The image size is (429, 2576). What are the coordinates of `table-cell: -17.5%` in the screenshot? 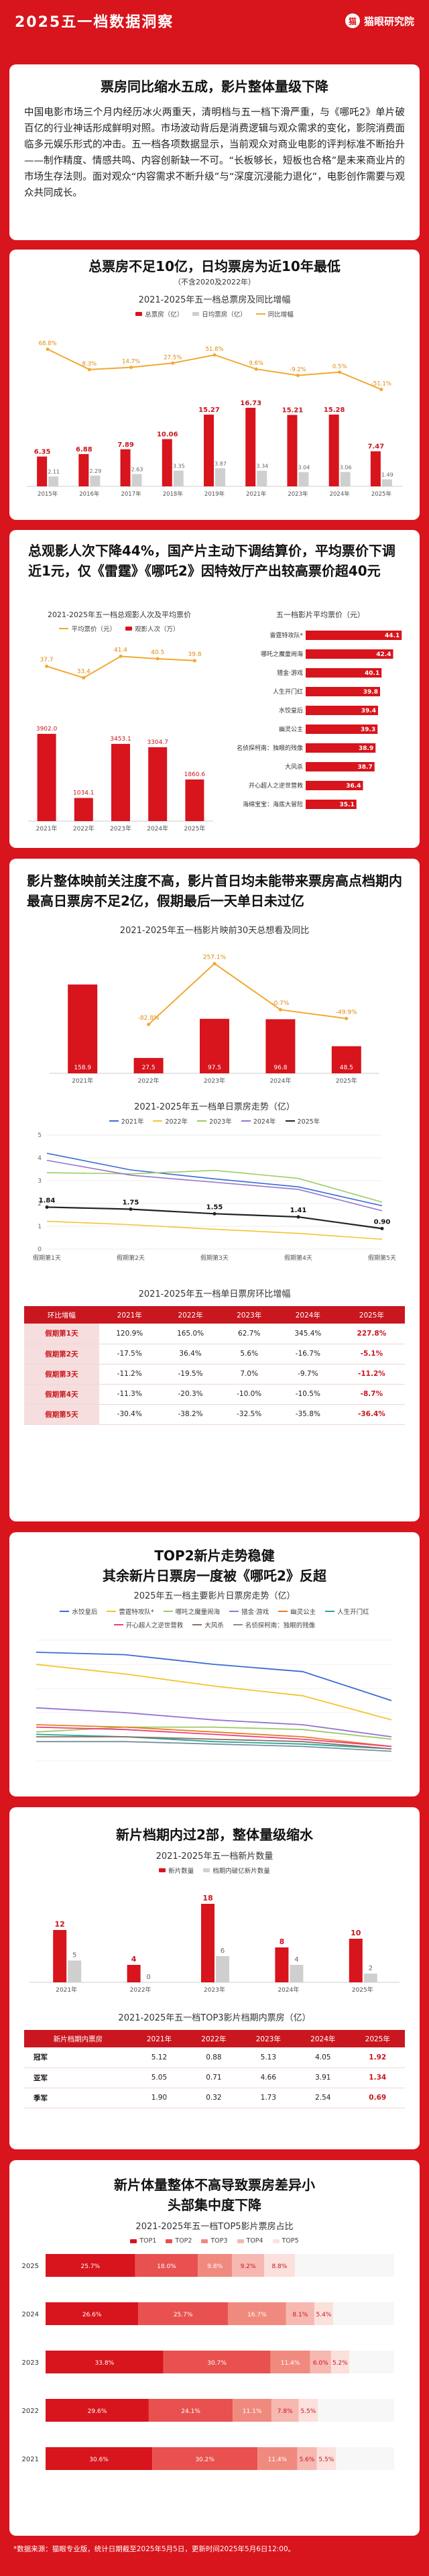 It's located at (129, 1354).